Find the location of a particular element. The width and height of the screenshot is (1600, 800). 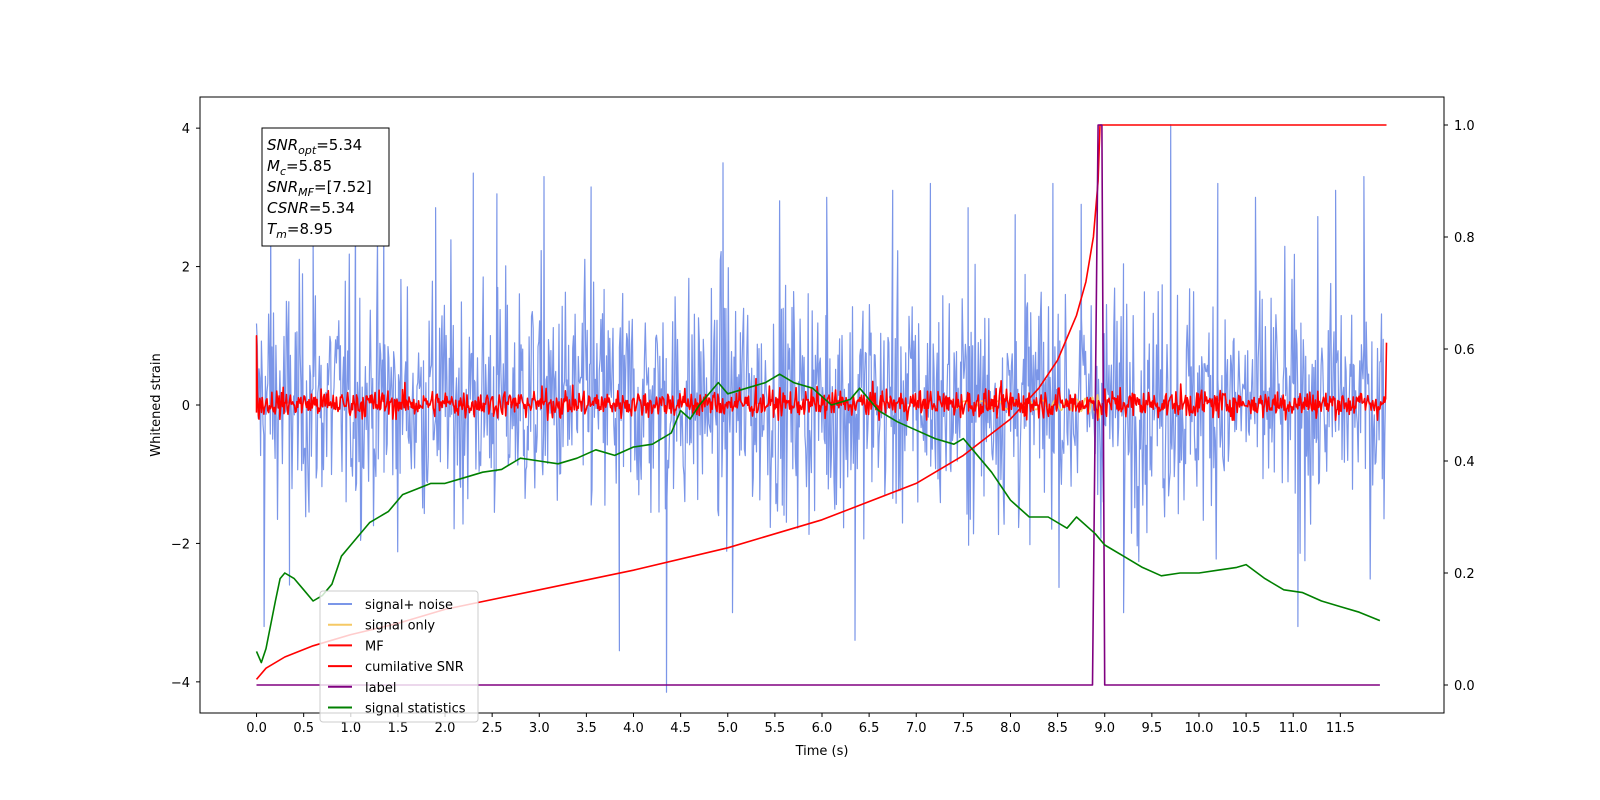

x-tick-label: 7.0 is located at coordinates (916, 728).